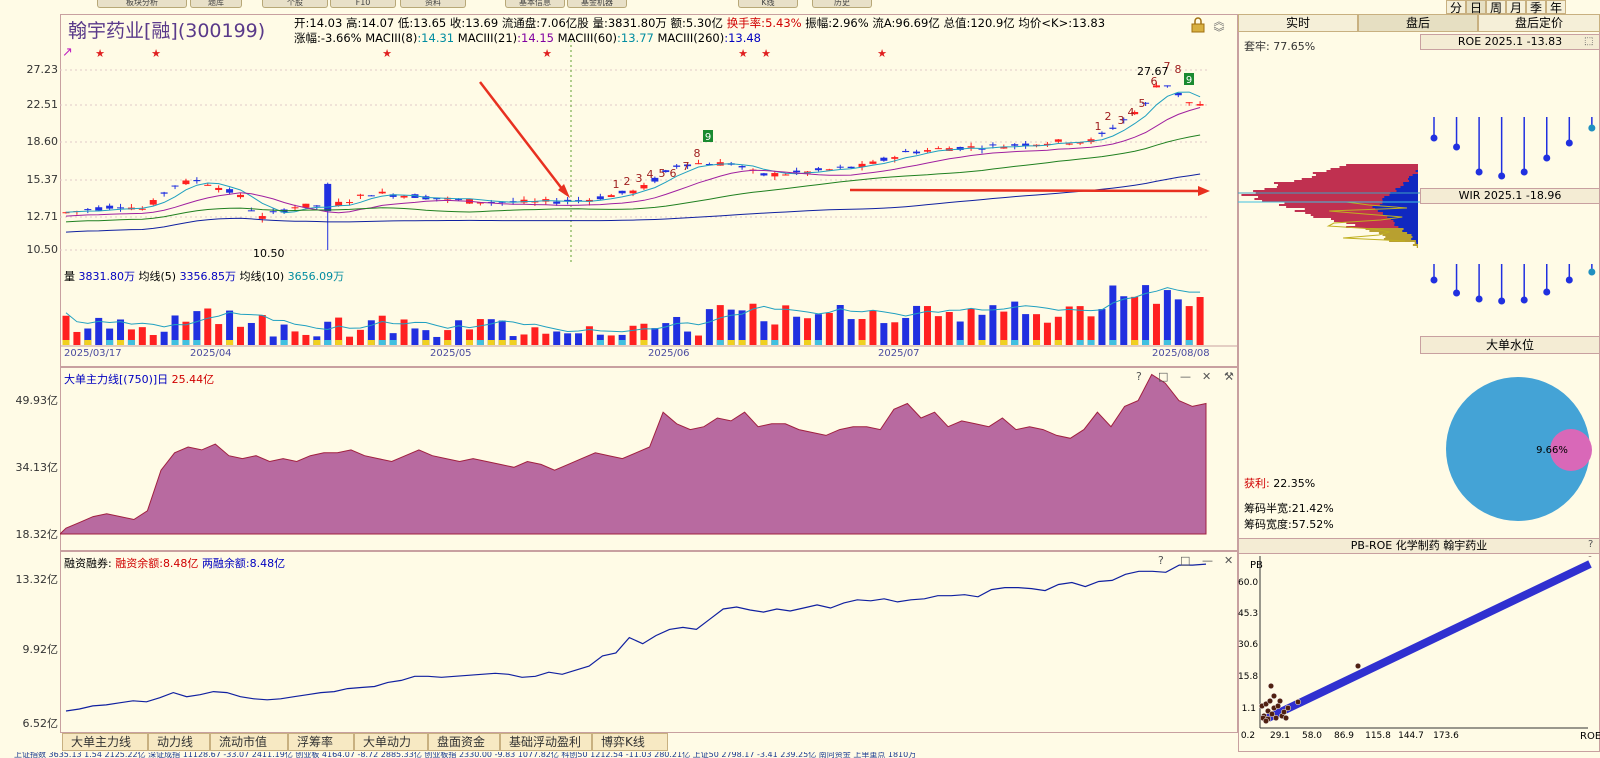  I want to click on lock-icon, so click(1198, 25).